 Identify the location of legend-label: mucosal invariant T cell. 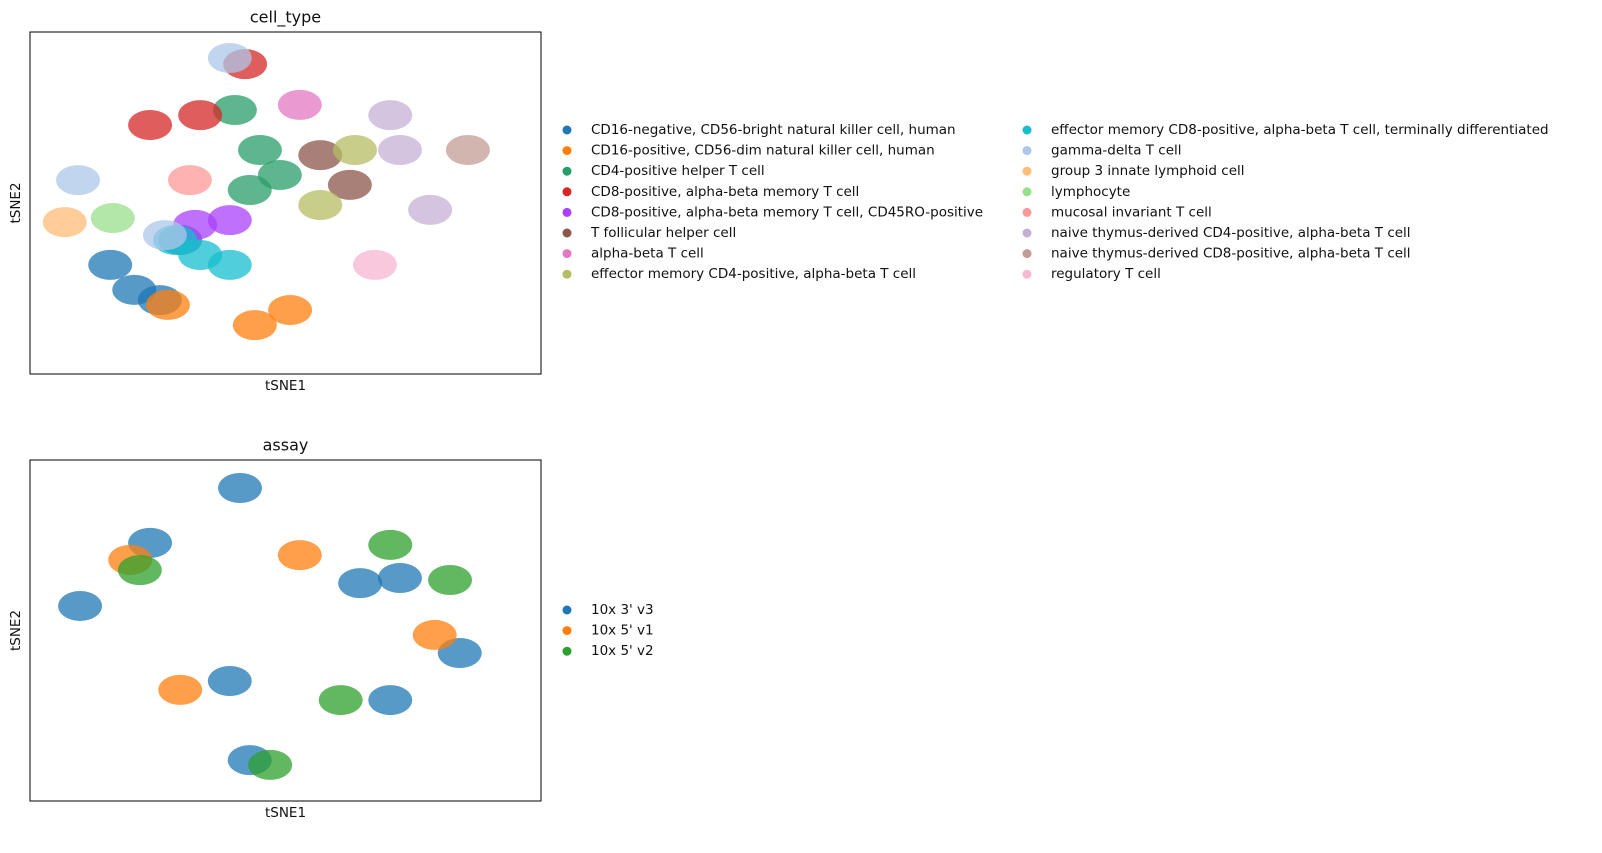
(1131, 212).